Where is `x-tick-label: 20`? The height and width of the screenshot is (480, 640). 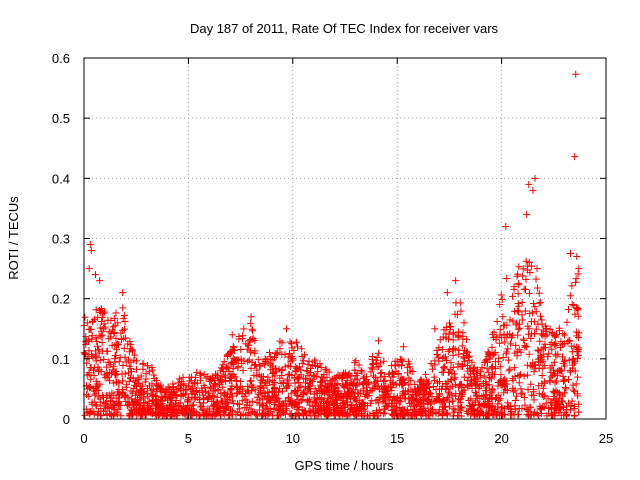 x-tick-label: 20 is located at coordinates (501, 438).